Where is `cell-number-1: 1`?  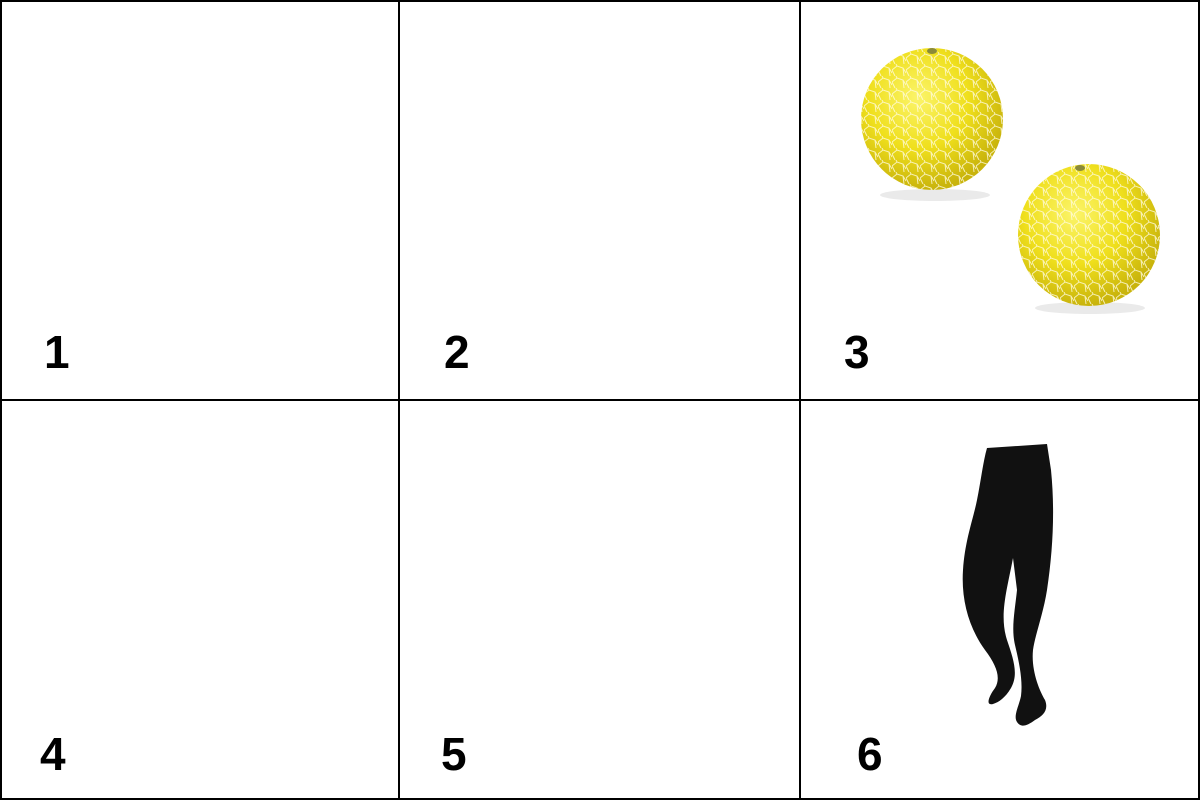
cell-number-1: 1 is located at coordinates (57, 352).